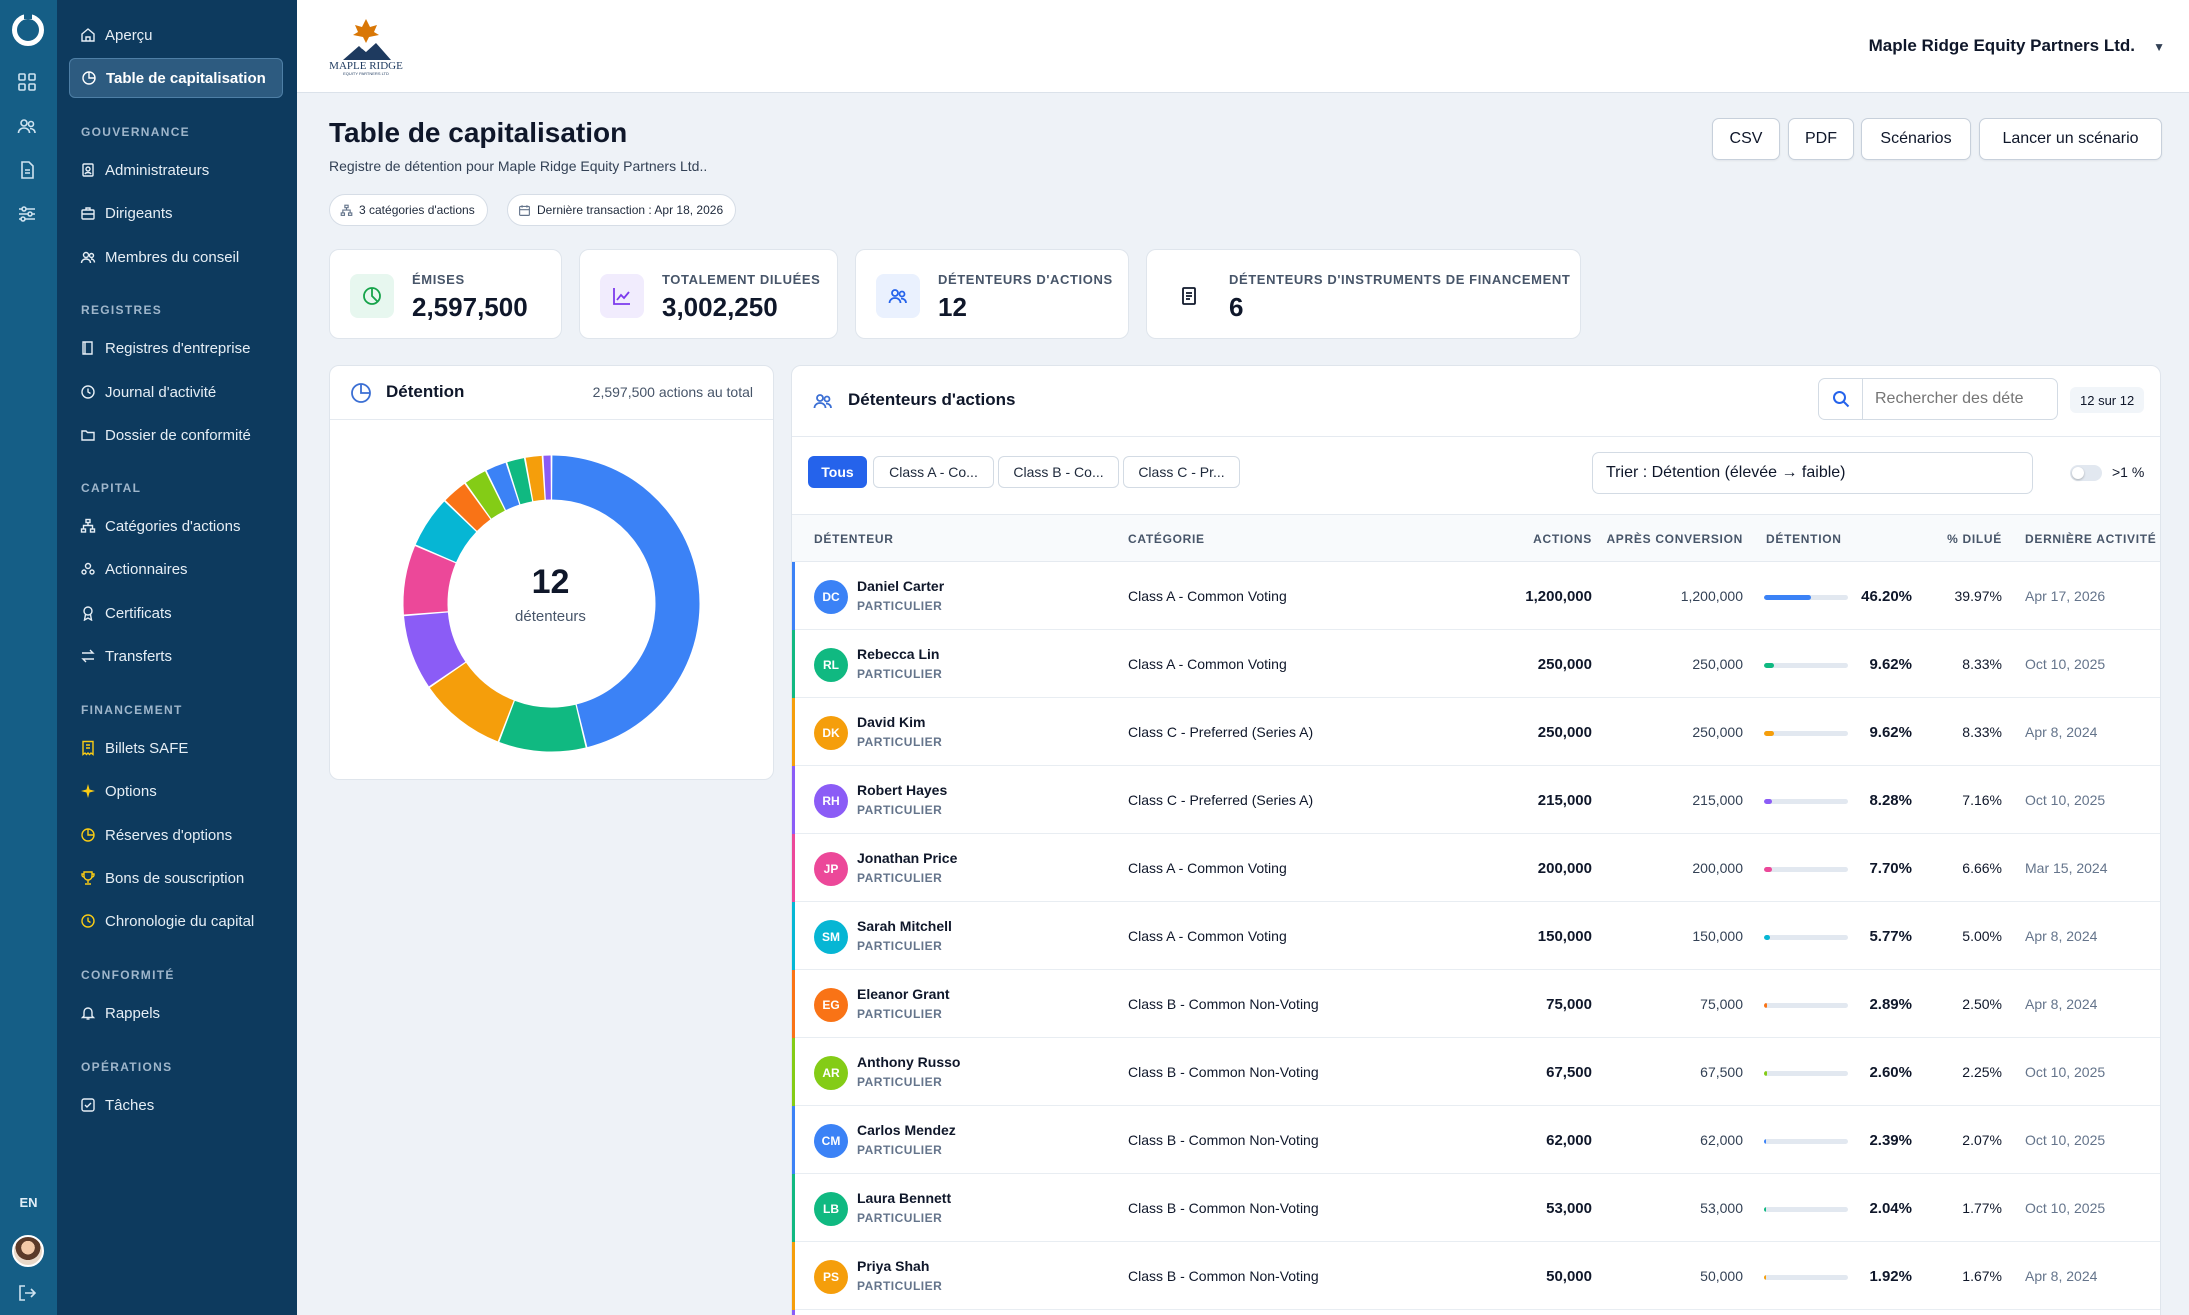 This screenshot has width=2189, height=1315. Describe the element at coordinates (2086, 473) in the screenshot. I see `over-one-percent-toggle` at that location.